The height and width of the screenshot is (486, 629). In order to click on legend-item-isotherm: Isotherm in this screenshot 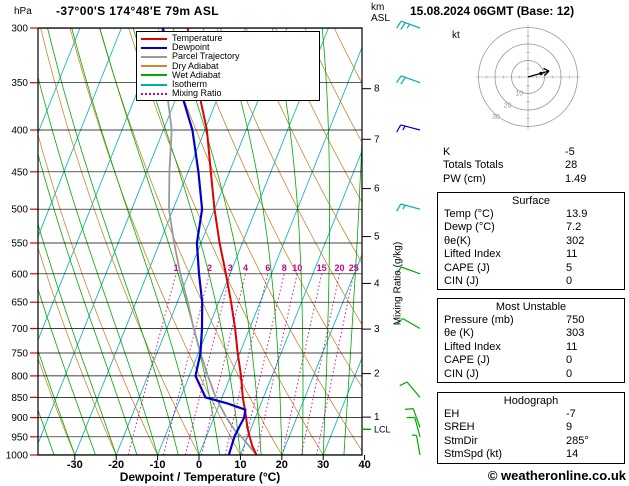, I will do `click(230, 84)`.